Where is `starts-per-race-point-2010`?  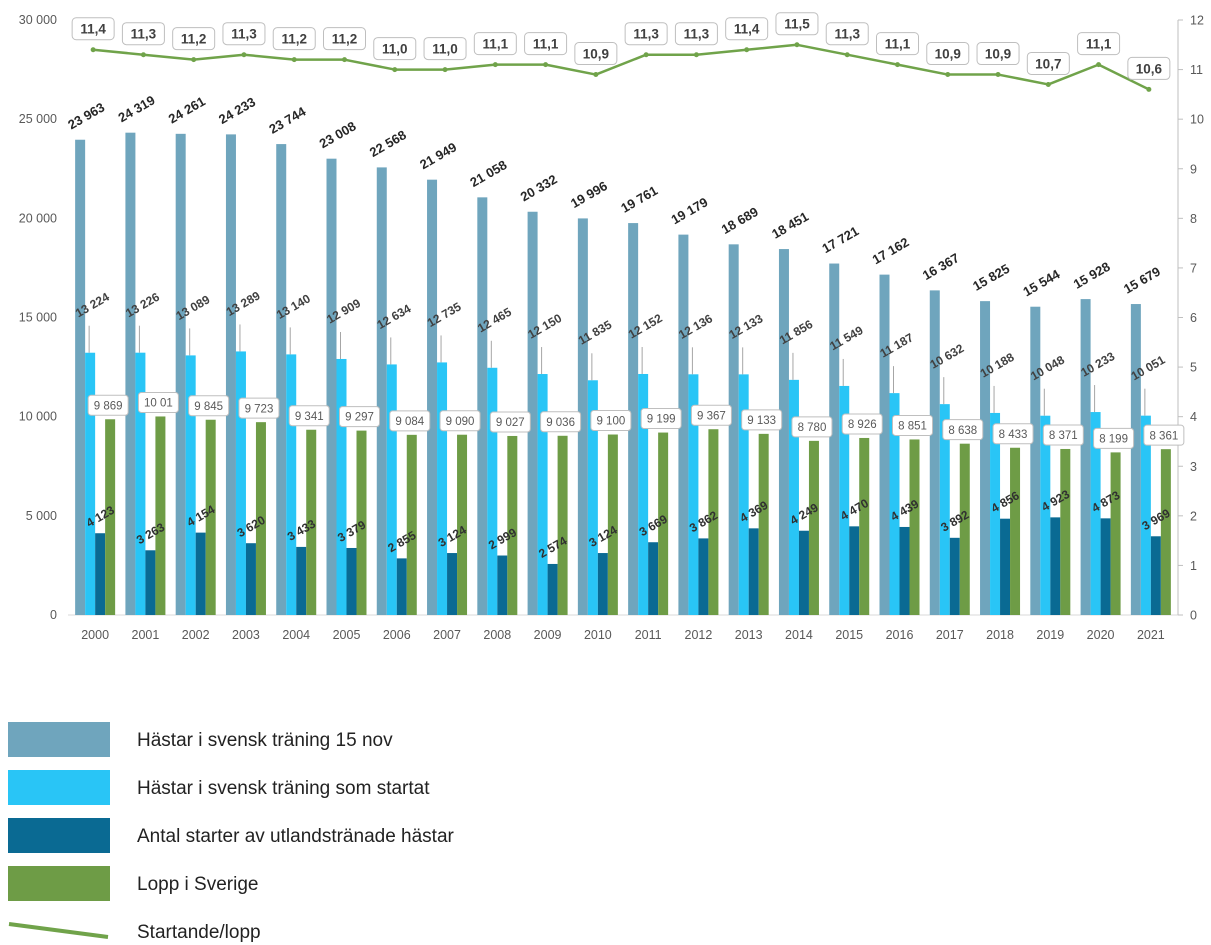 starts-per-race-point-2010 is located at coordinates (596, 75).